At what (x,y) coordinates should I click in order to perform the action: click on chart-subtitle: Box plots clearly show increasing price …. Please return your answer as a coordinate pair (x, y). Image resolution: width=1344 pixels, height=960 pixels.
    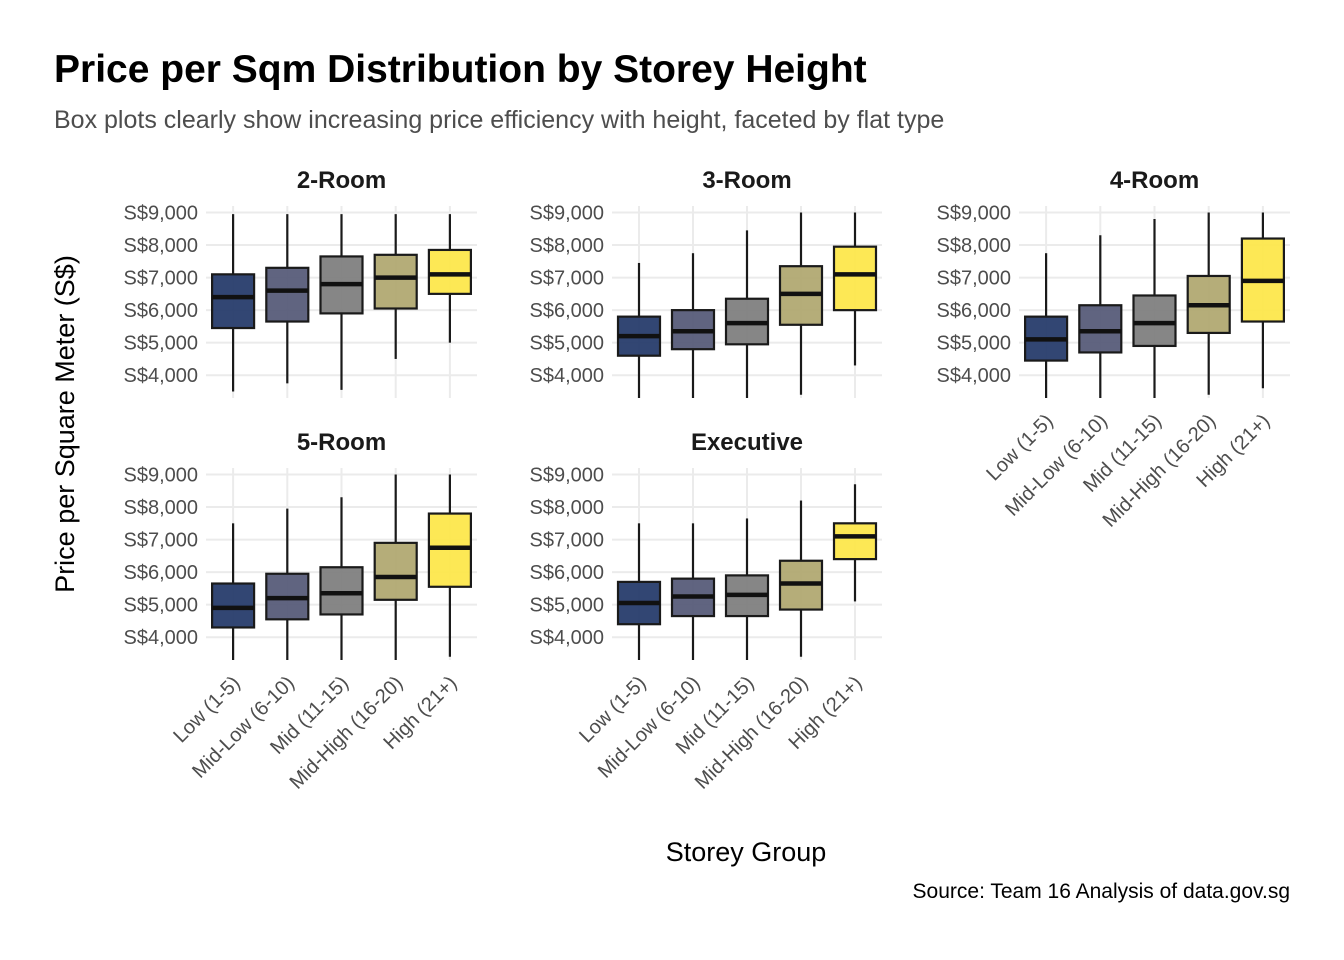
    Looking at the image, I should click on (499, 120).